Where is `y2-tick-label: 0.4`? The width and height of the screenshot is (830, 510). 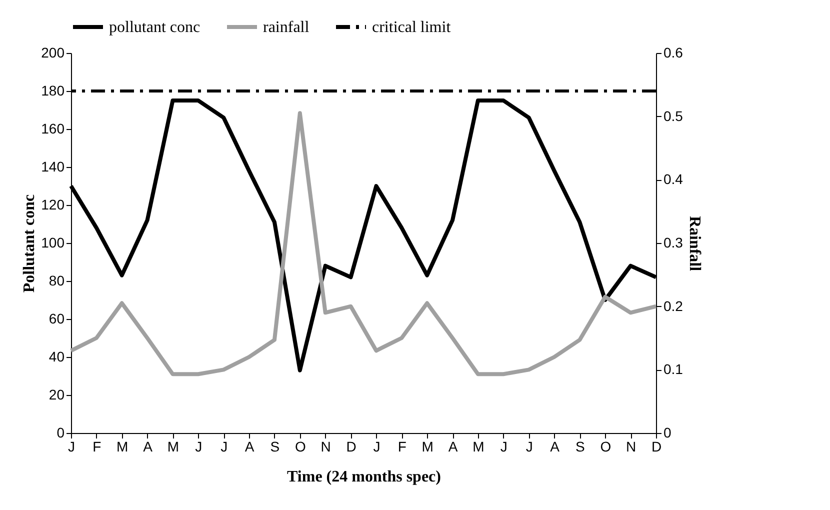
y2-tick-label: 0.4 is located at coordinates (674, 179).